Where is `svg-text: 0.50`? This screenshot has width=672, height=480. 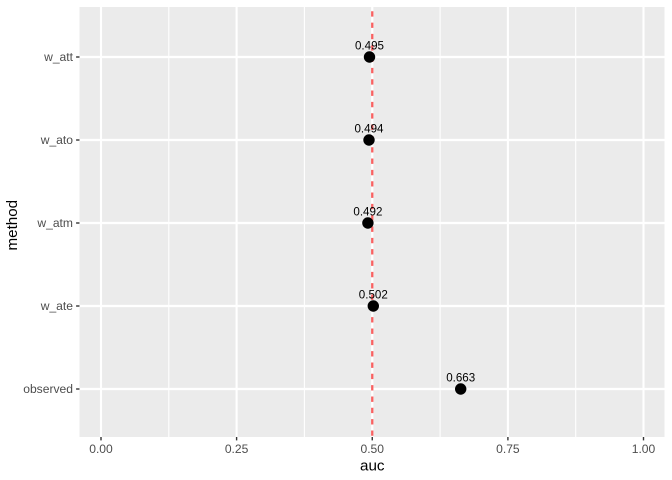
svg-text: 0.50 is located at coordinates (372, 449).